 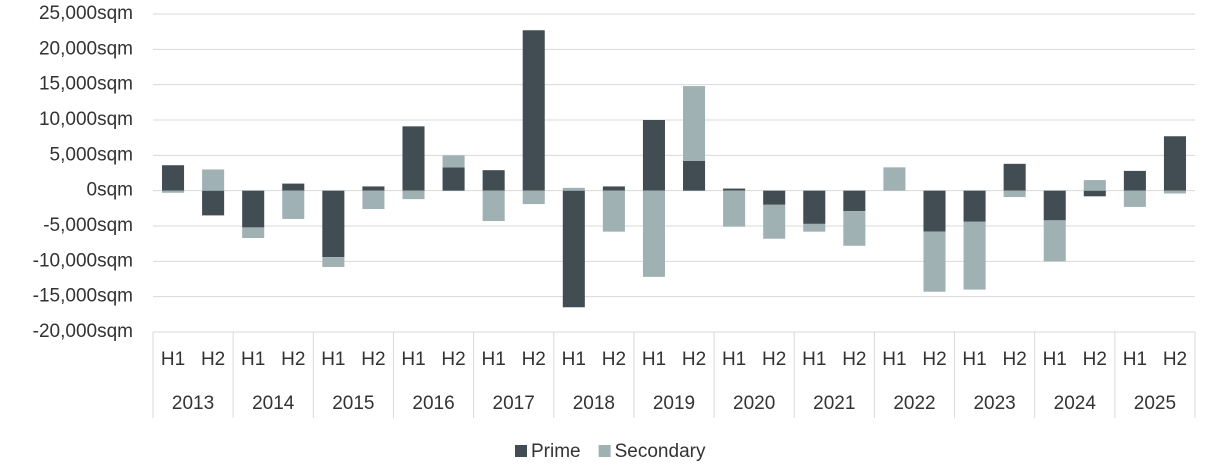 What do you see at coordinates (994, 403) in the screenshot?
I see `group-label: 2023` at bounding box center [994, 403].